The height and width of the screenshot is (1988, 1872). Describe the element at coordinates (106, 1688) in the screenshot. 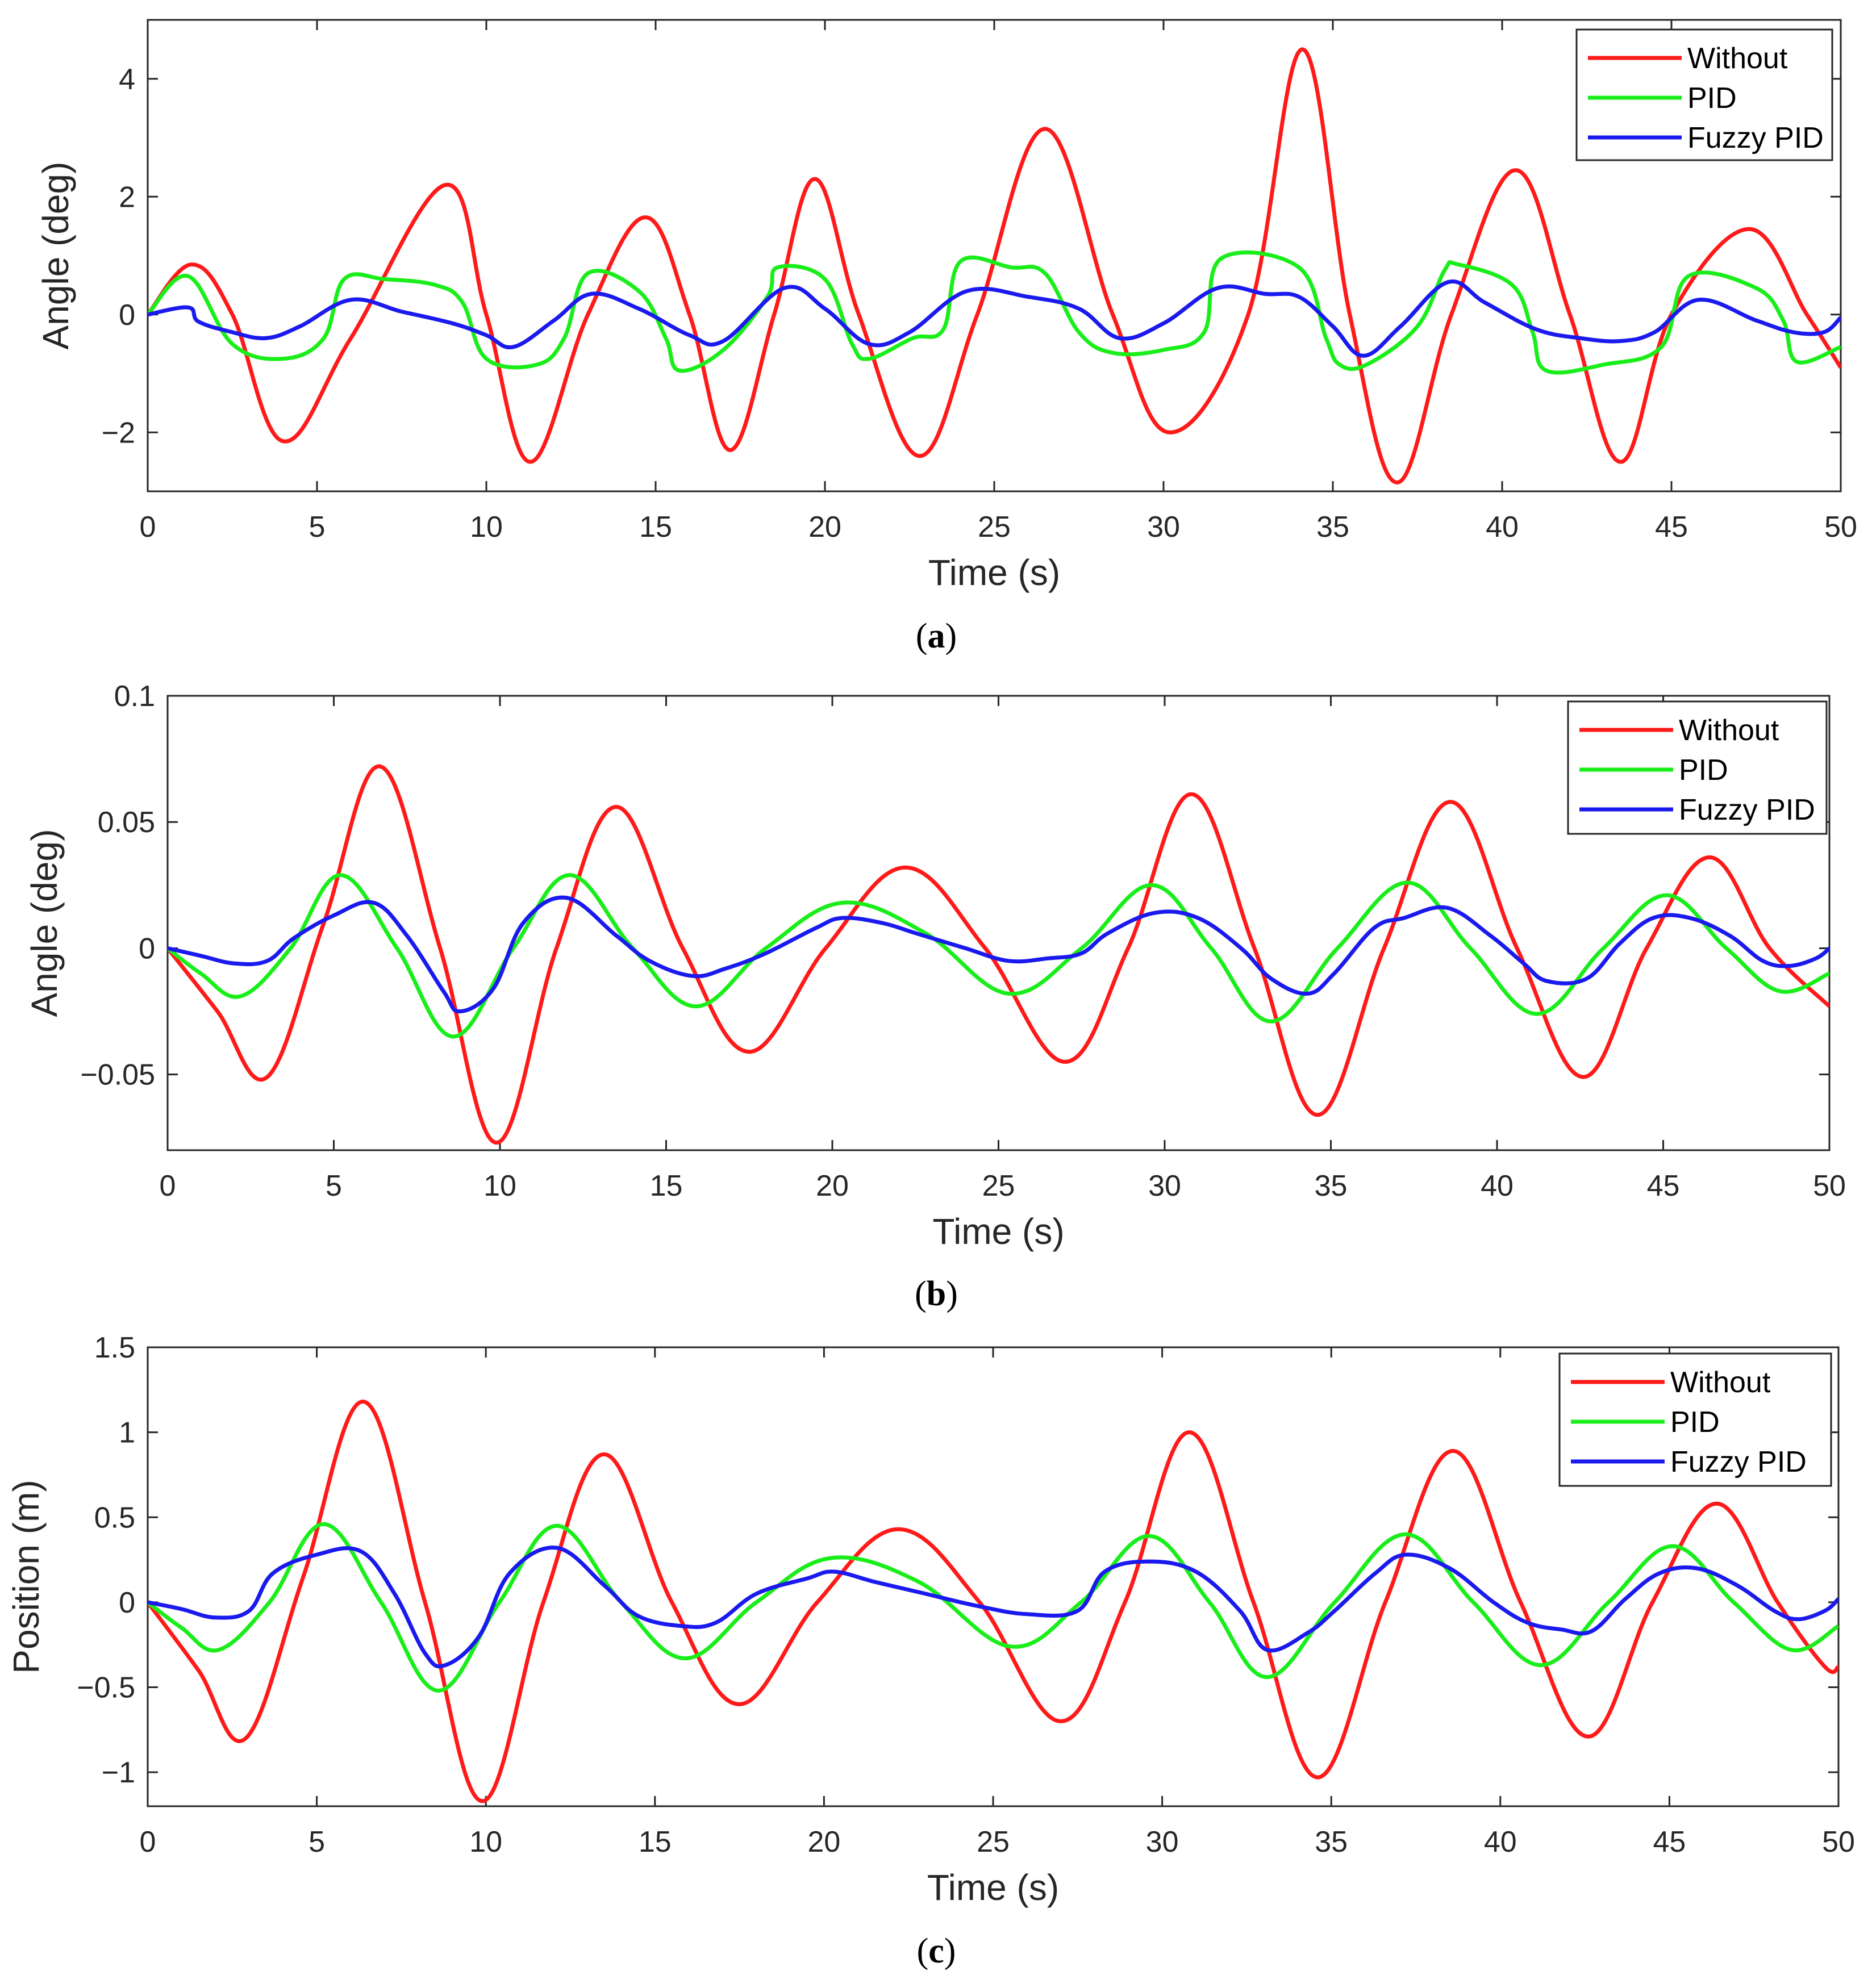

I see `y-tick-label: −0.5` at that location.